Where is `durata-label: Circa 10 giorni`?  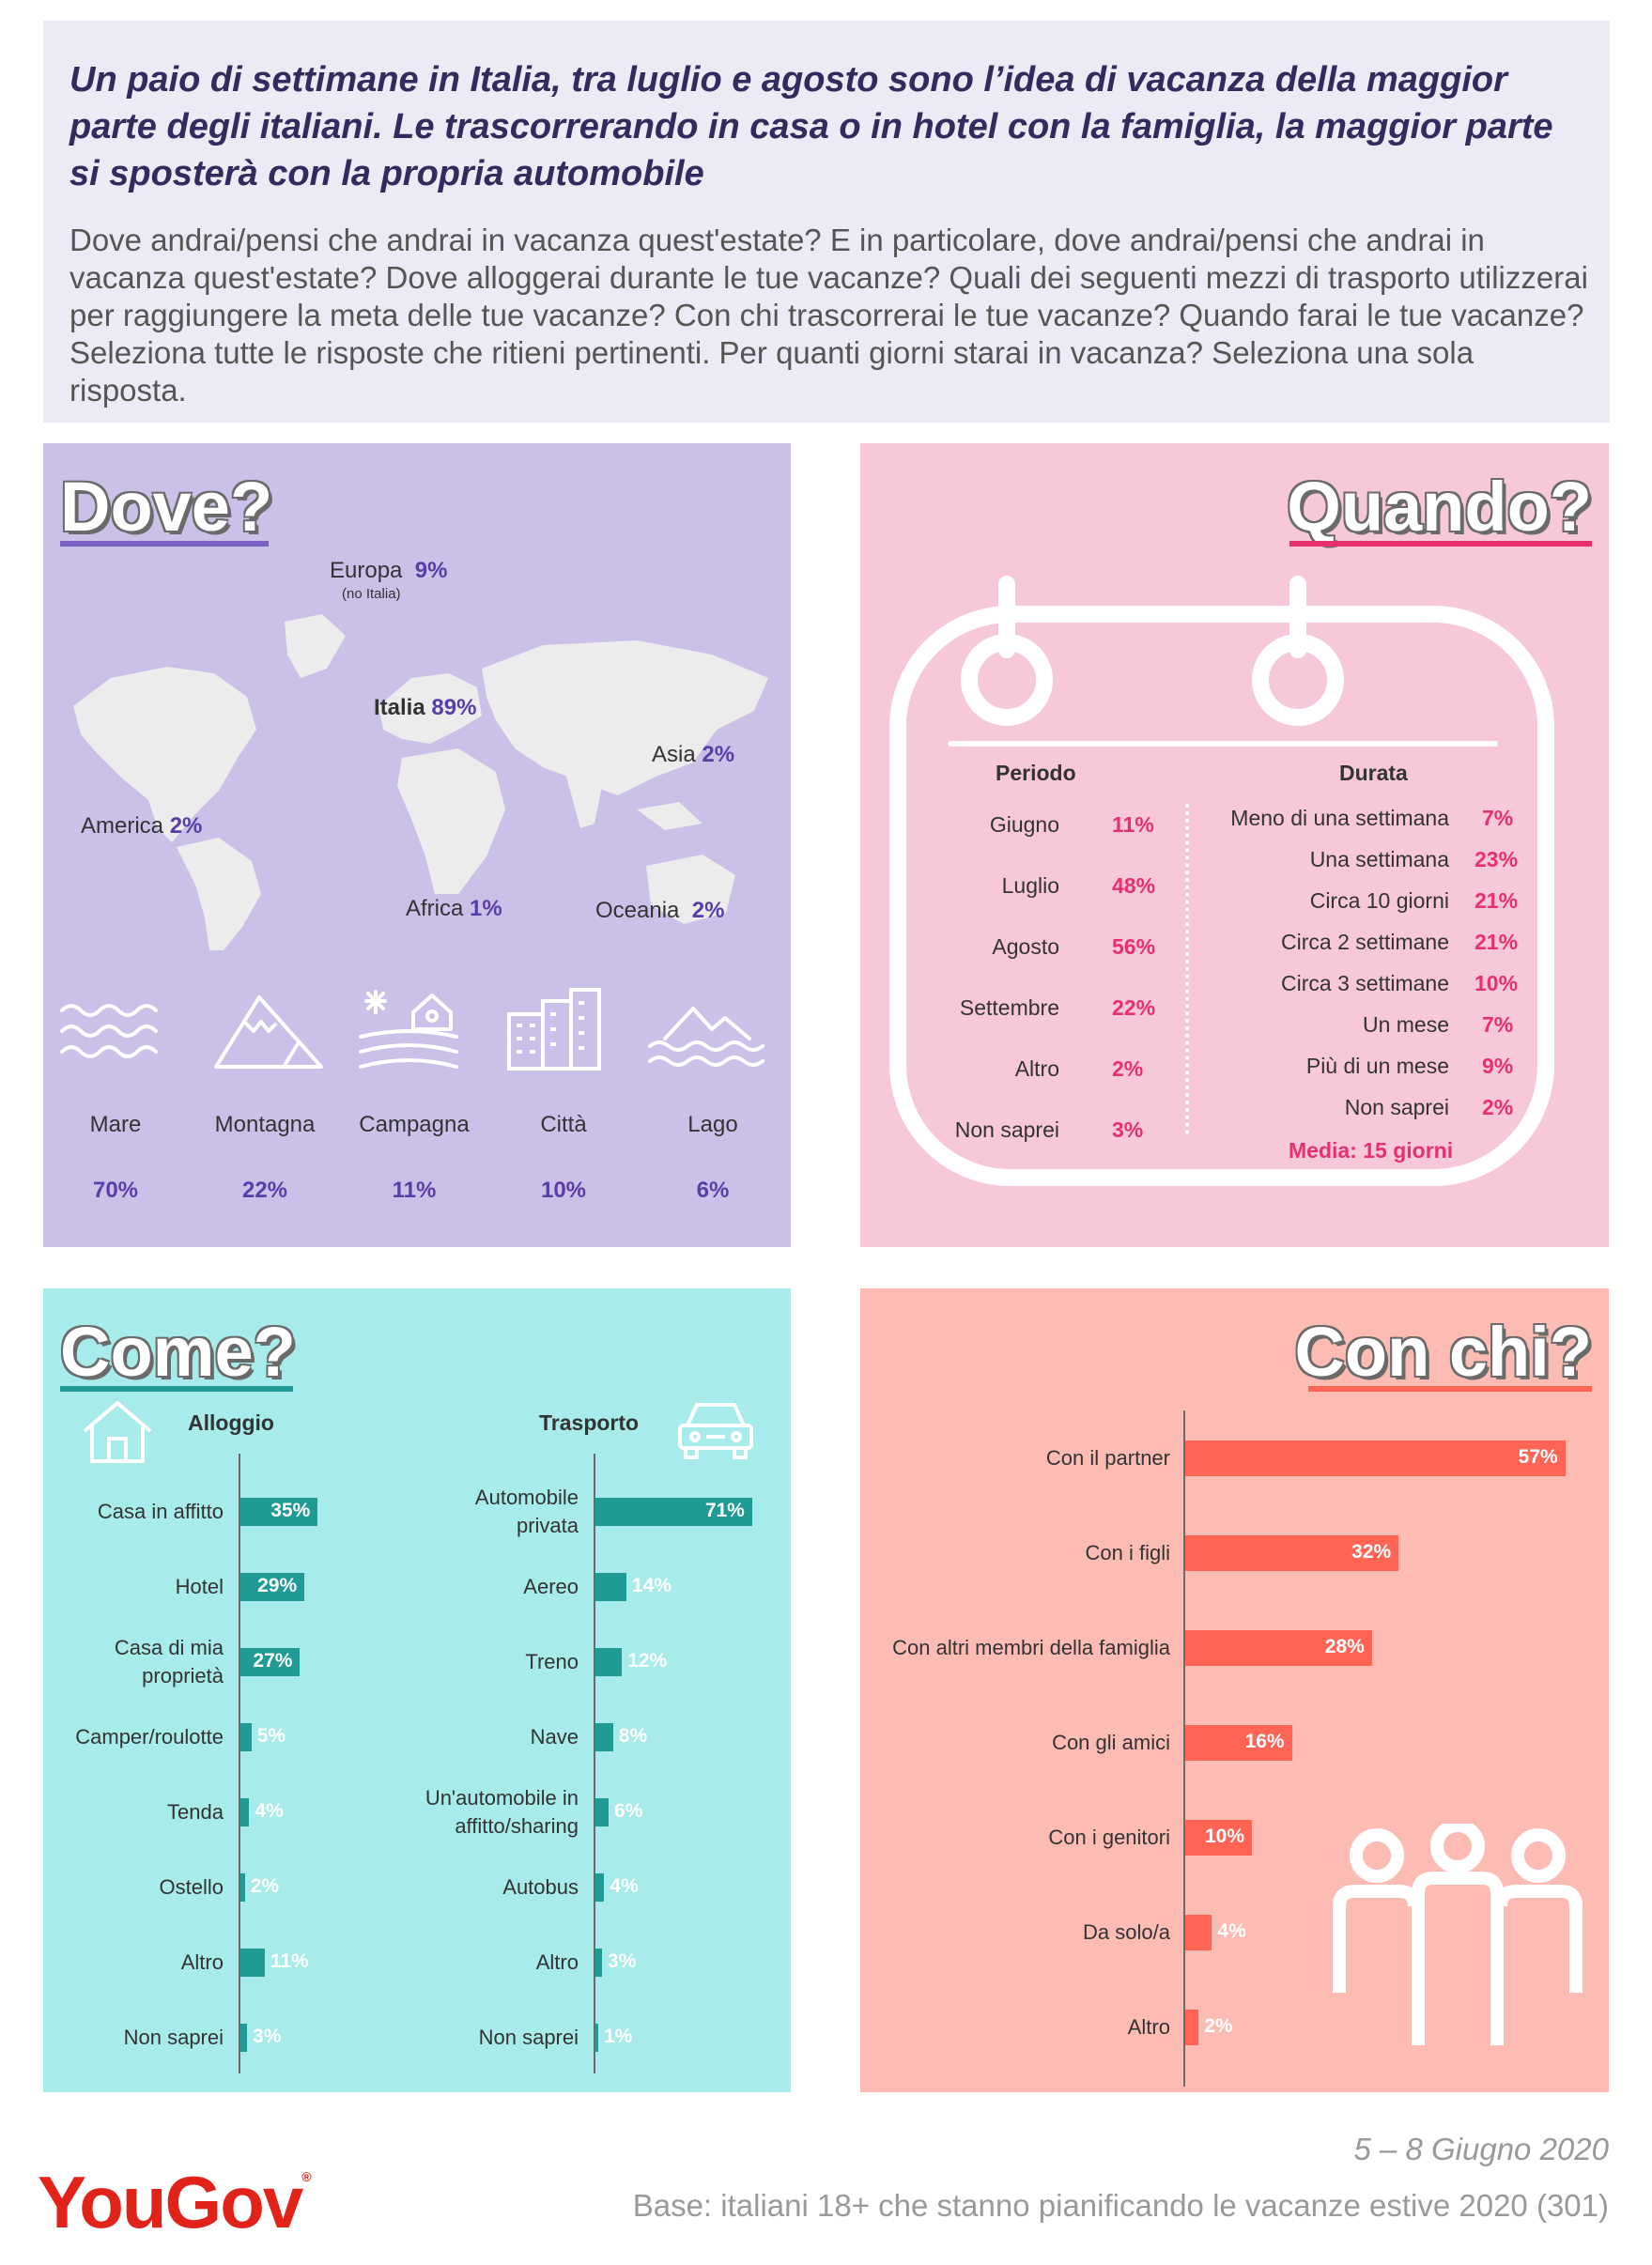
durata-label: Circa 10 giorni is located at coordinates (1379, 900).